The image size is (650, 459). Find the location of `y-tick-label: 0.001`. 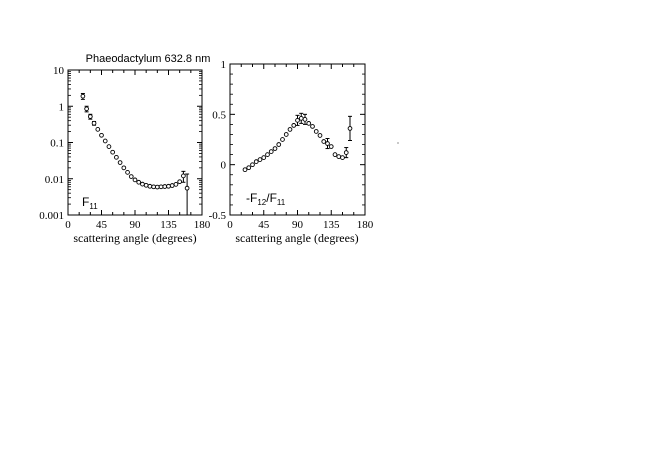

y-tick-label: 0.001 is located at coordinates (51, 216).